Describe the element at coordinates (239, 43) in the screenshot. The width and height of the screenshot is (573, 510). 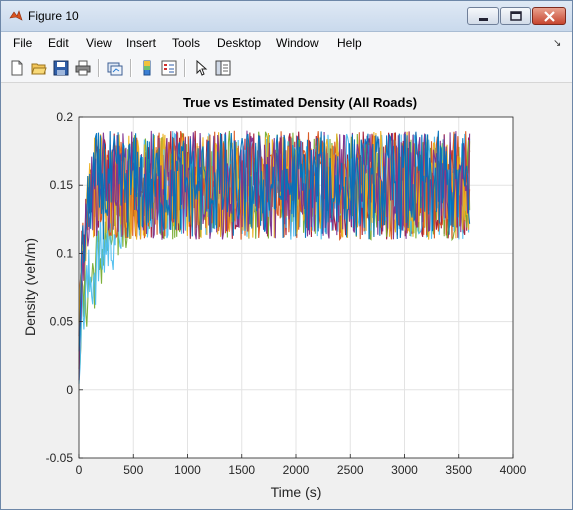
I see `menu-desktop: Desktop` at that location.